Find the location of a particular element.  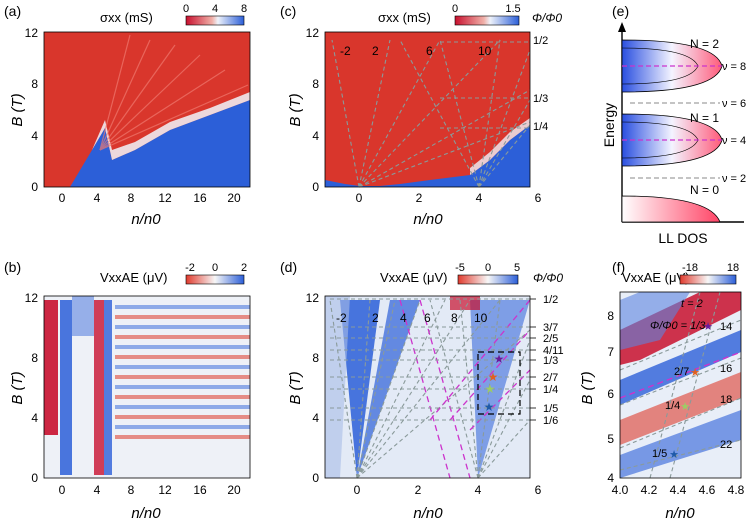

panel-a-letter: (a) is located at coordinates (12, 11).